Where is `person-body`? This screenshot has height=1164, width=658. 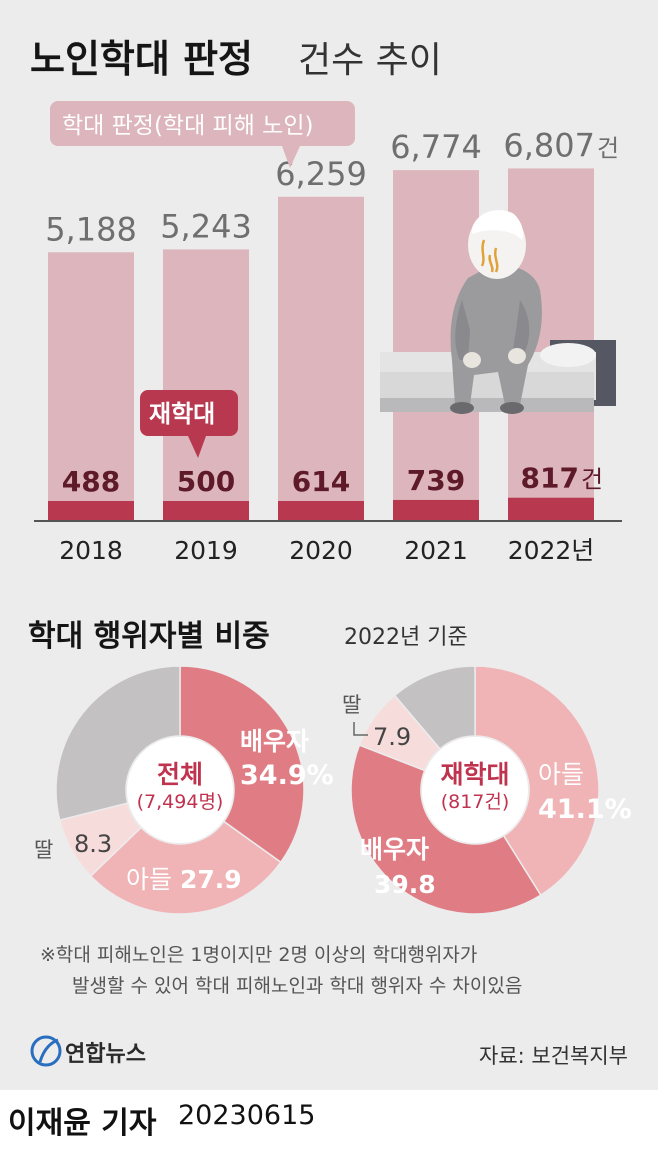
person-body is located at coordinates (496, 335).